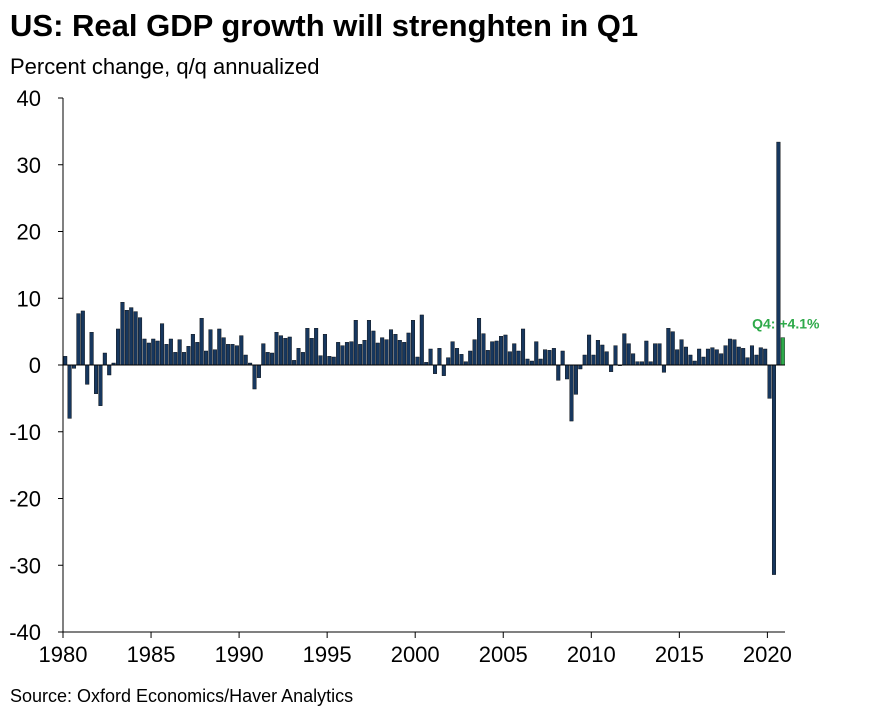 Image resolution: width=885 pixels, height=708 pixels. Describe the element at coordinates (767, 654) in the screenshot. I see `x-tick-label: 2020` at that location.